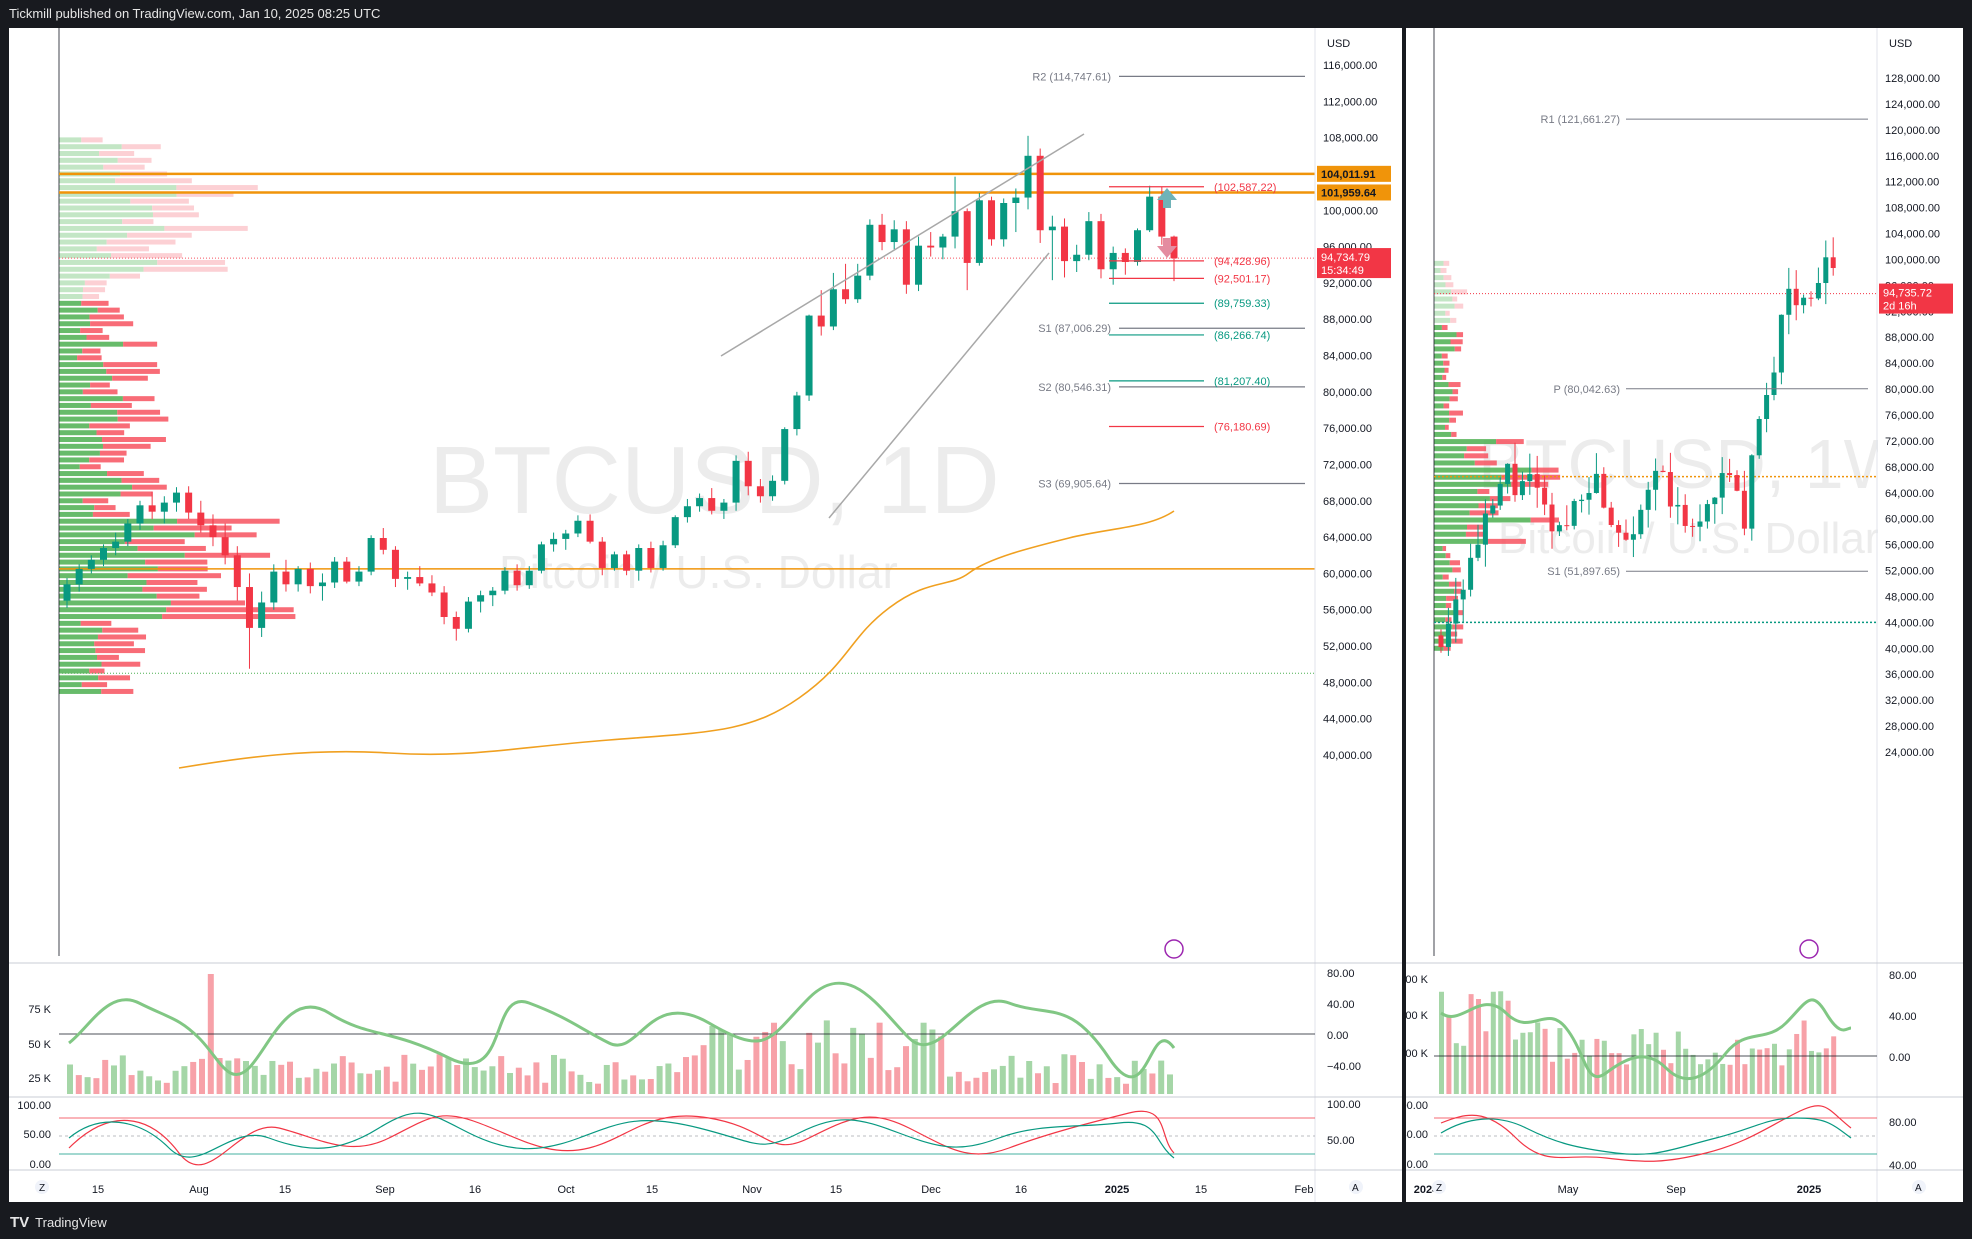  Describe the element at coordinates (1344, 1105) in the screenshot. I see `daily-stoch-ylabel-right: 100.00` at that location.